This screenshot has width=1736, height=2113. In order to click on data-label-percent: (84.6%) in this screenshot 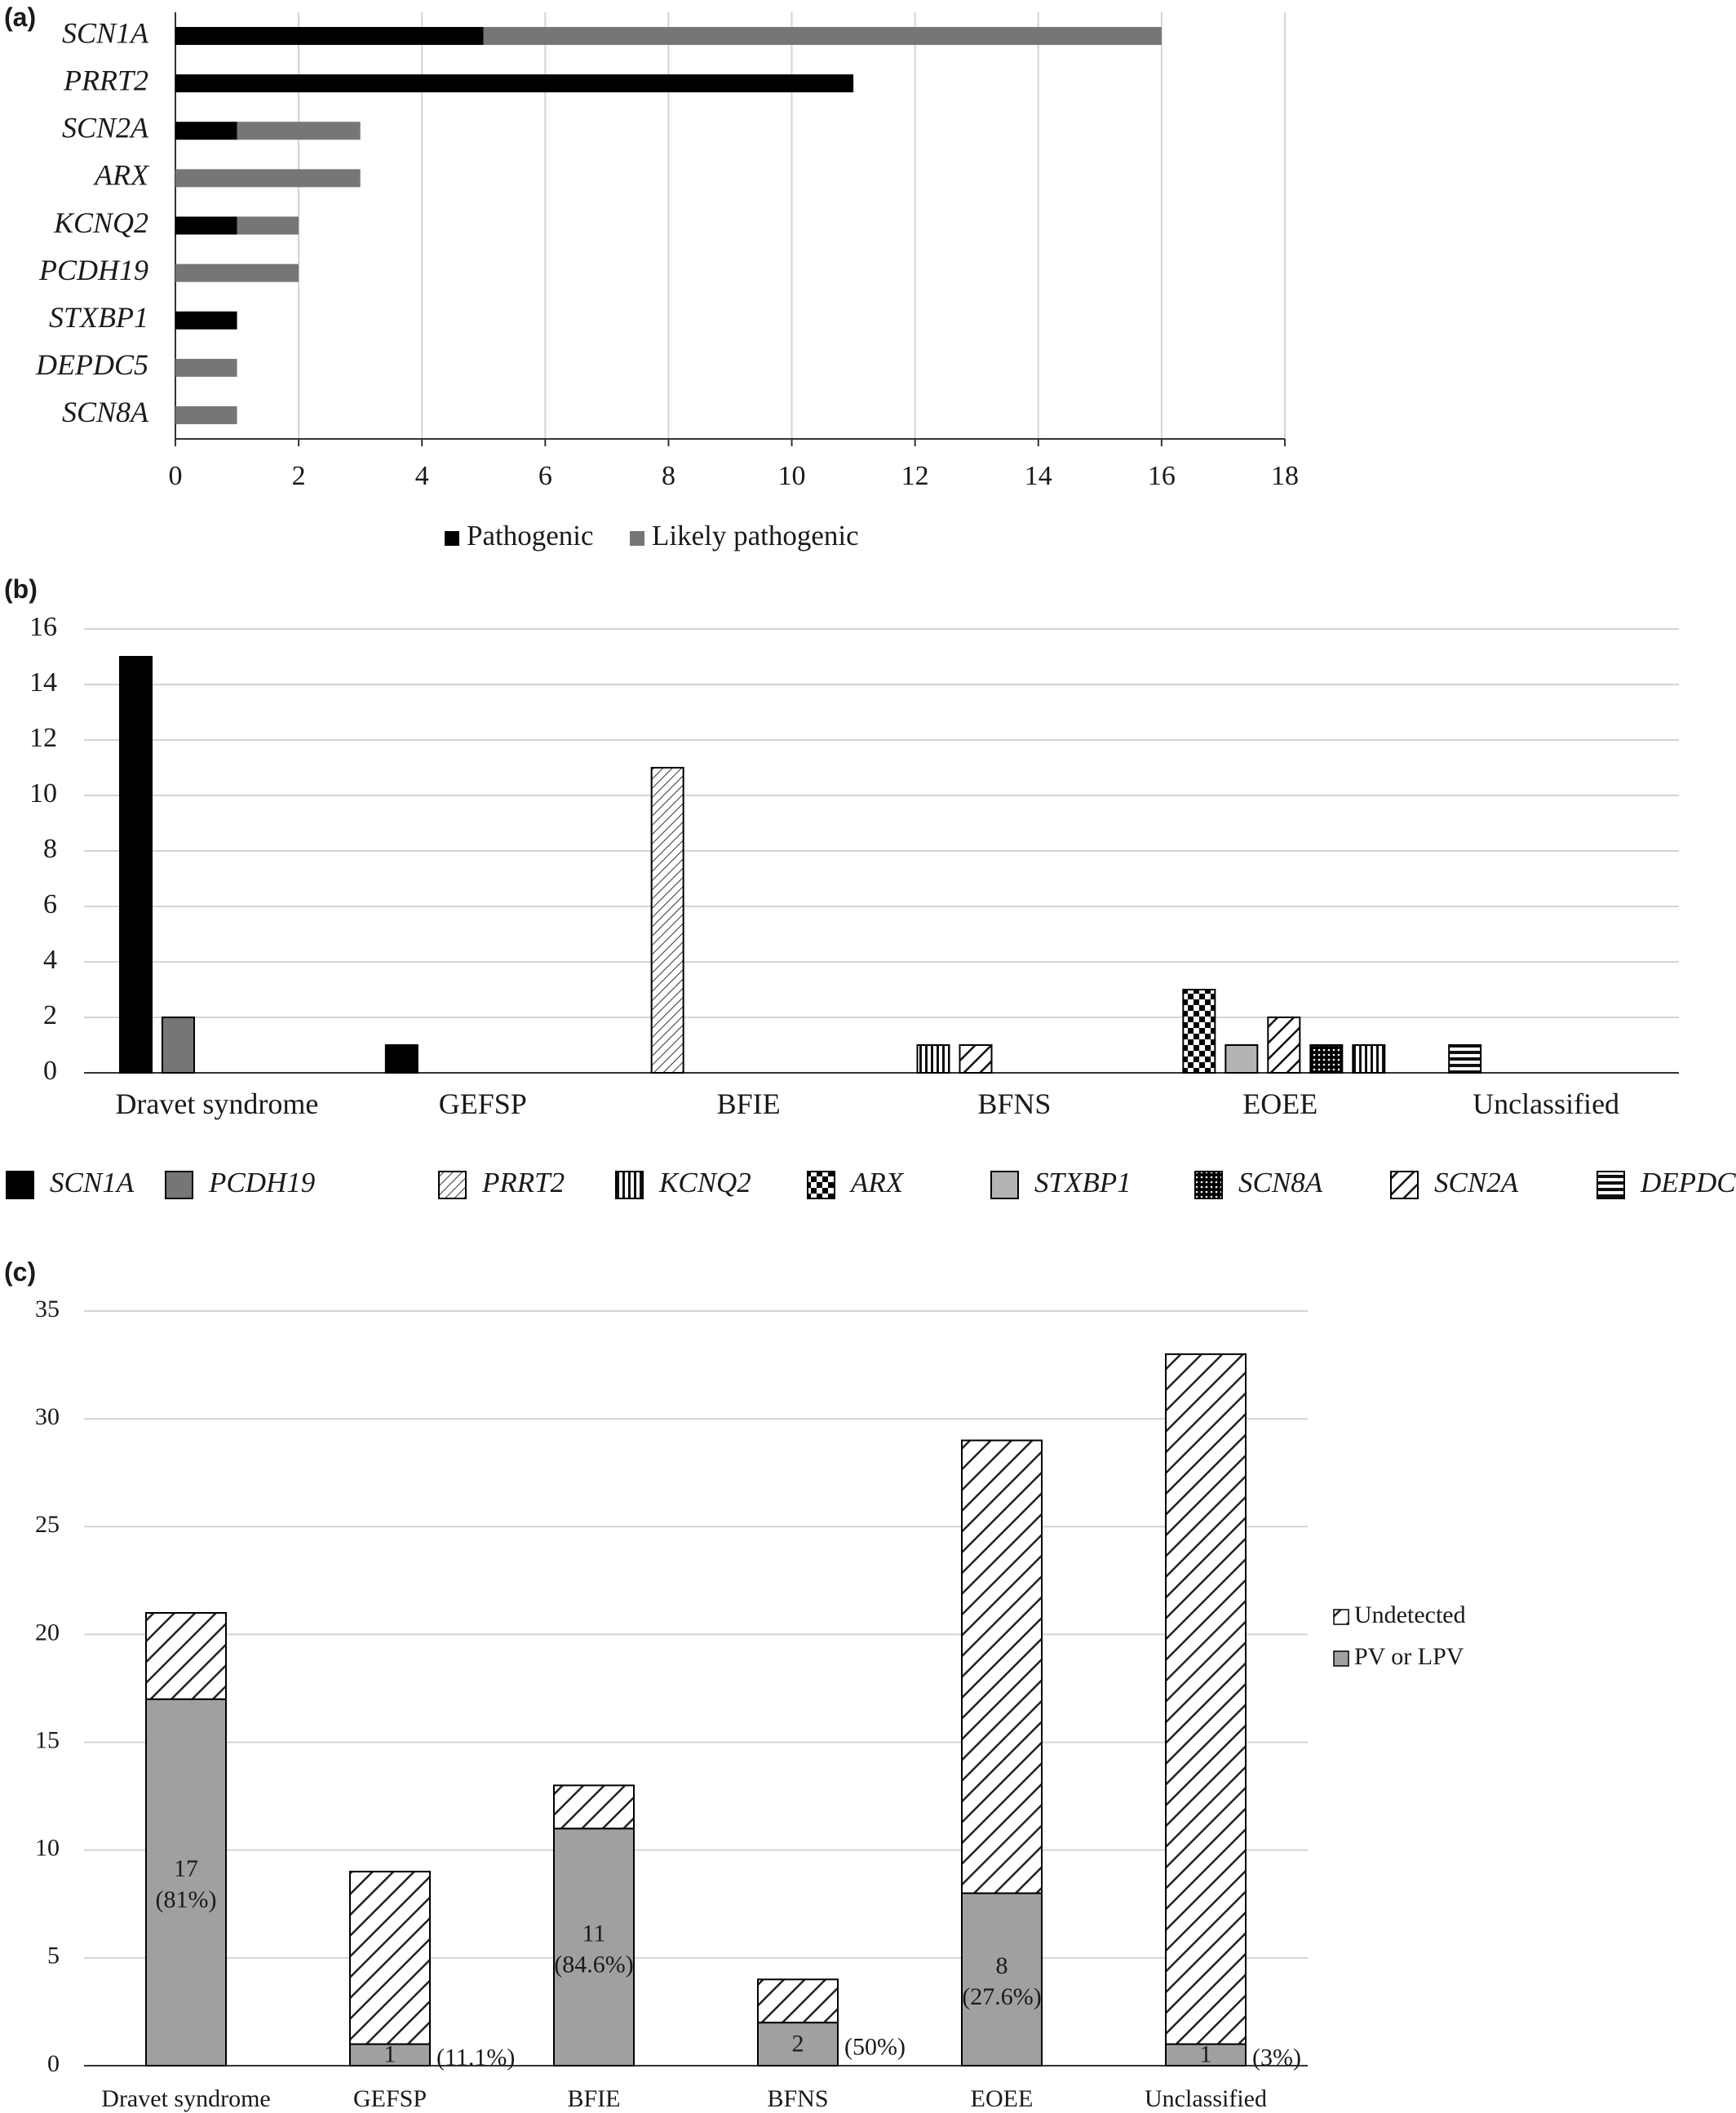, I will do `click(593, 1964)`.